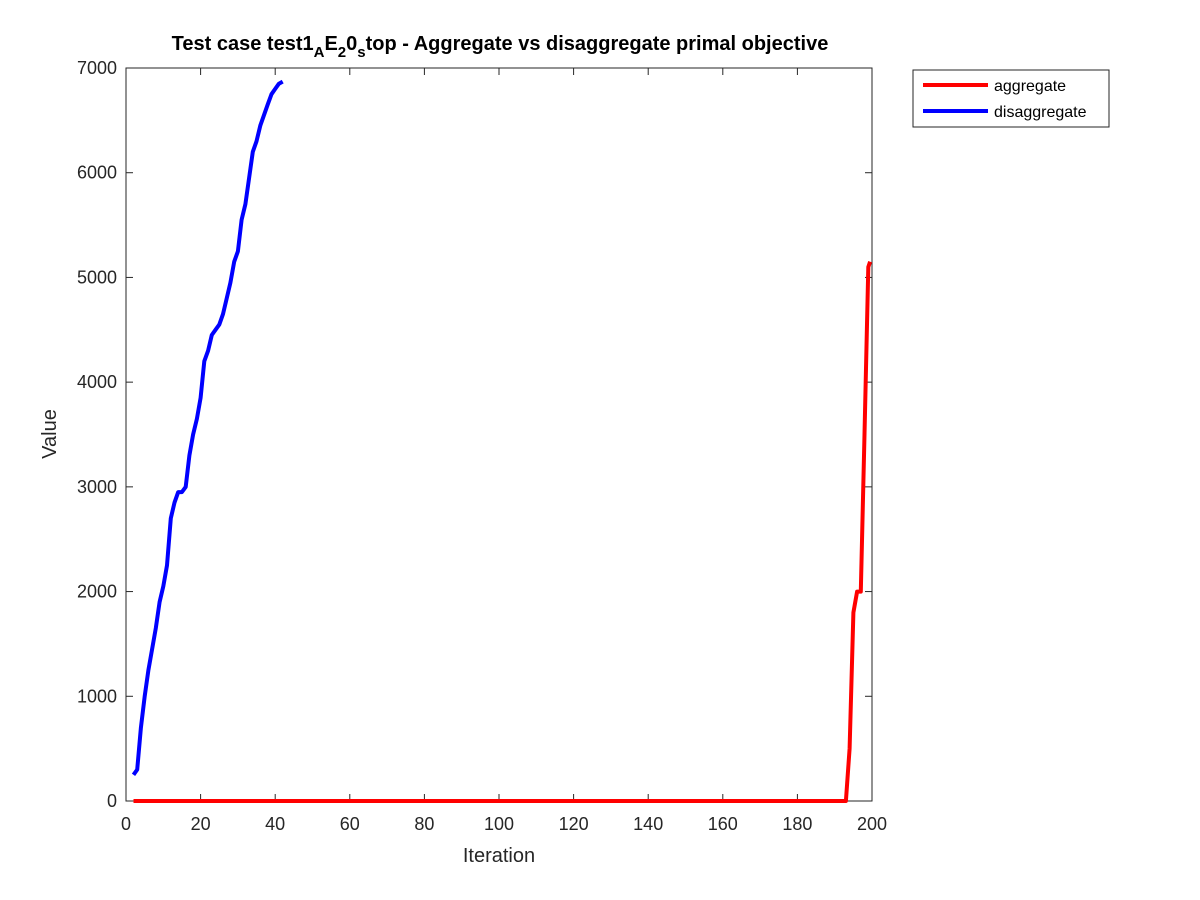  Describe the element at coordinates (275, 824) in the screenshot. I see `x-tick-label: 40` at that location.